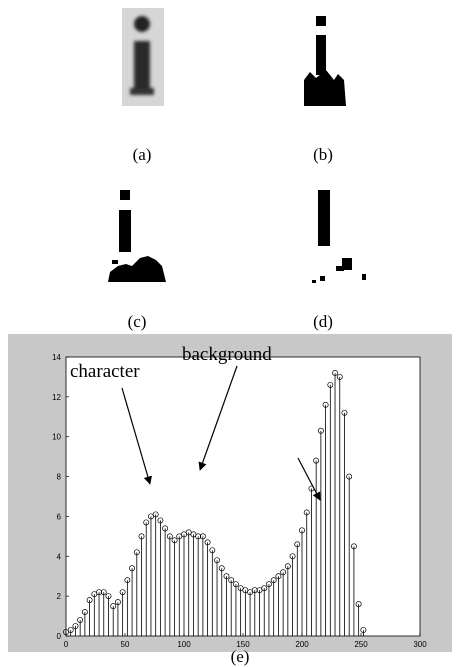 This screenshot has height=667, width=460. I want to click on annotation: background, so click(227, 354).